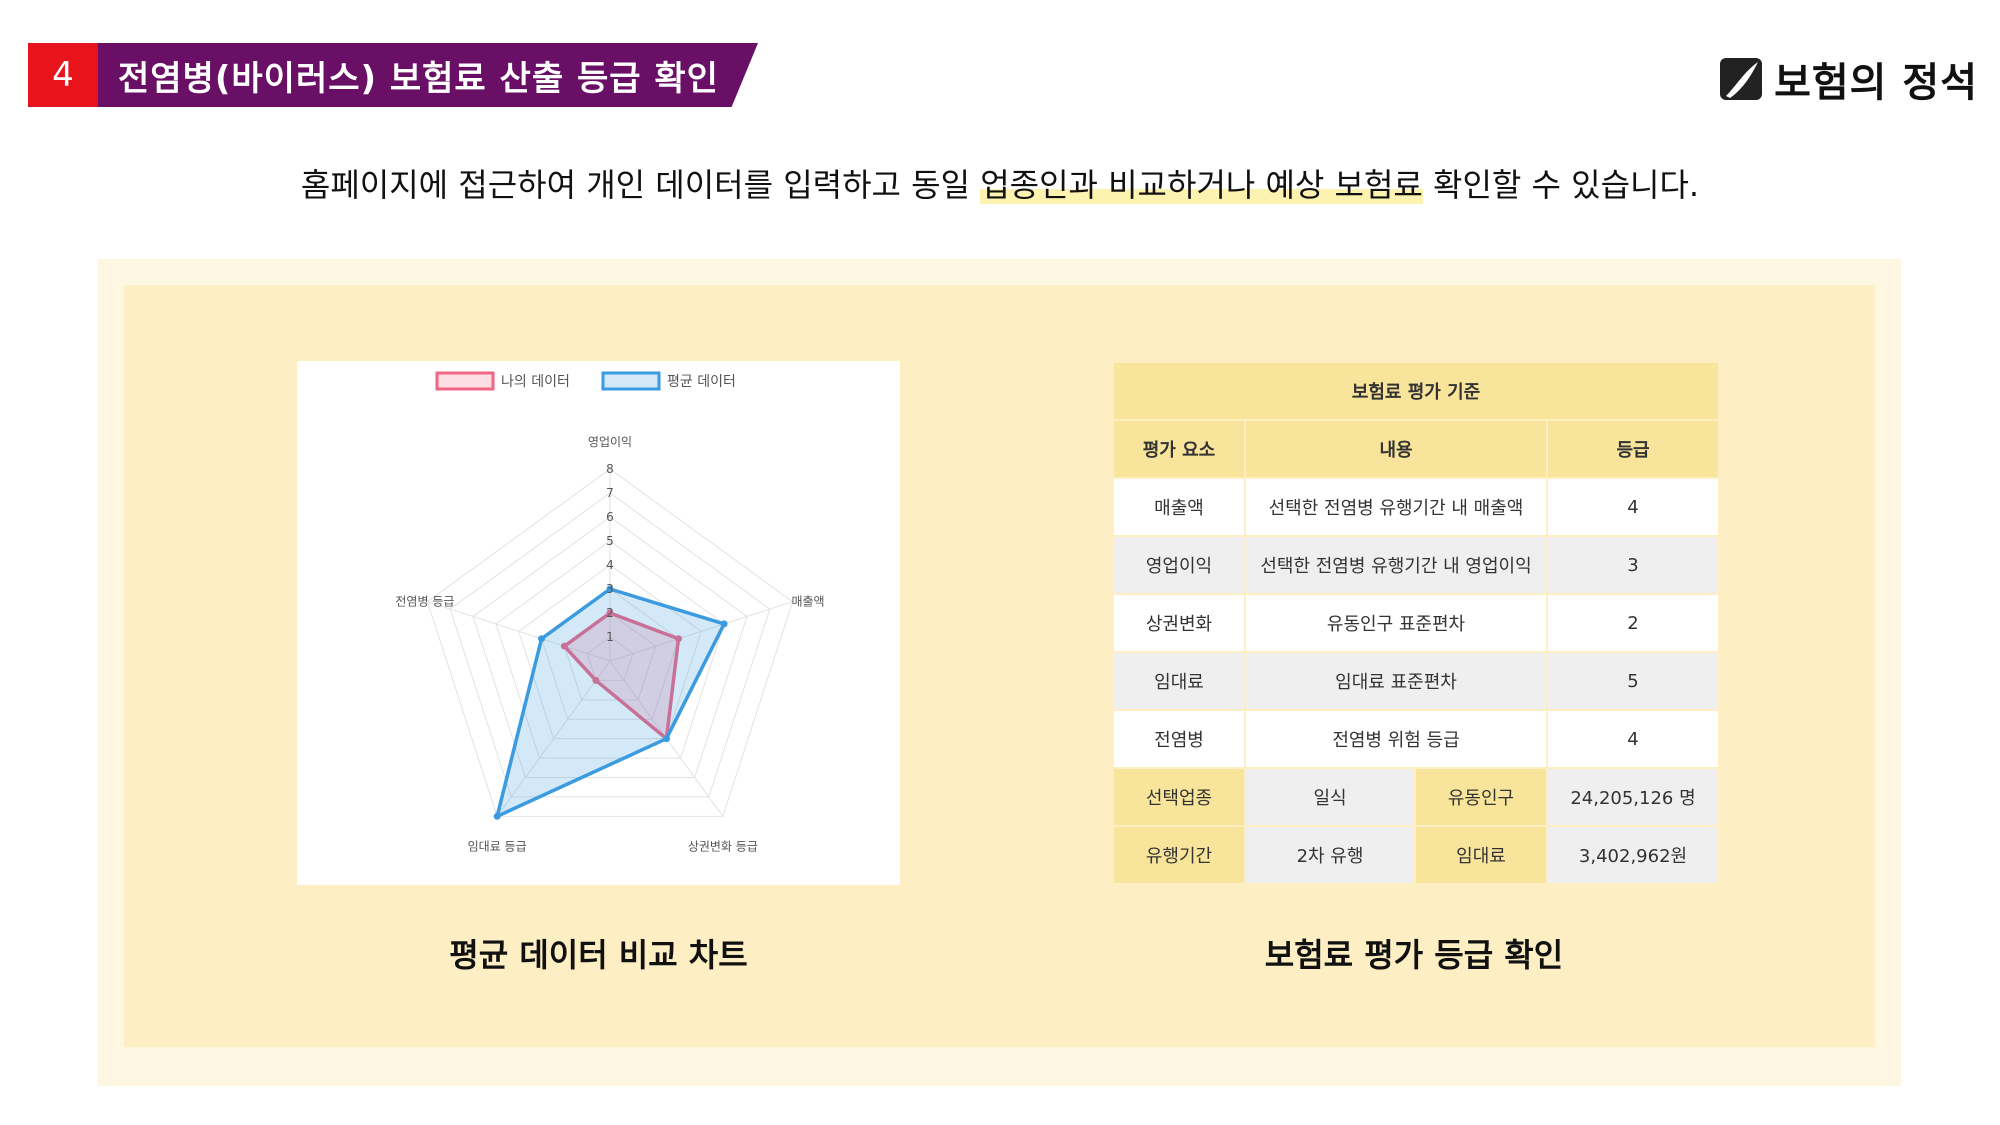  I want to click on logo-icon, so click(1741, 79).